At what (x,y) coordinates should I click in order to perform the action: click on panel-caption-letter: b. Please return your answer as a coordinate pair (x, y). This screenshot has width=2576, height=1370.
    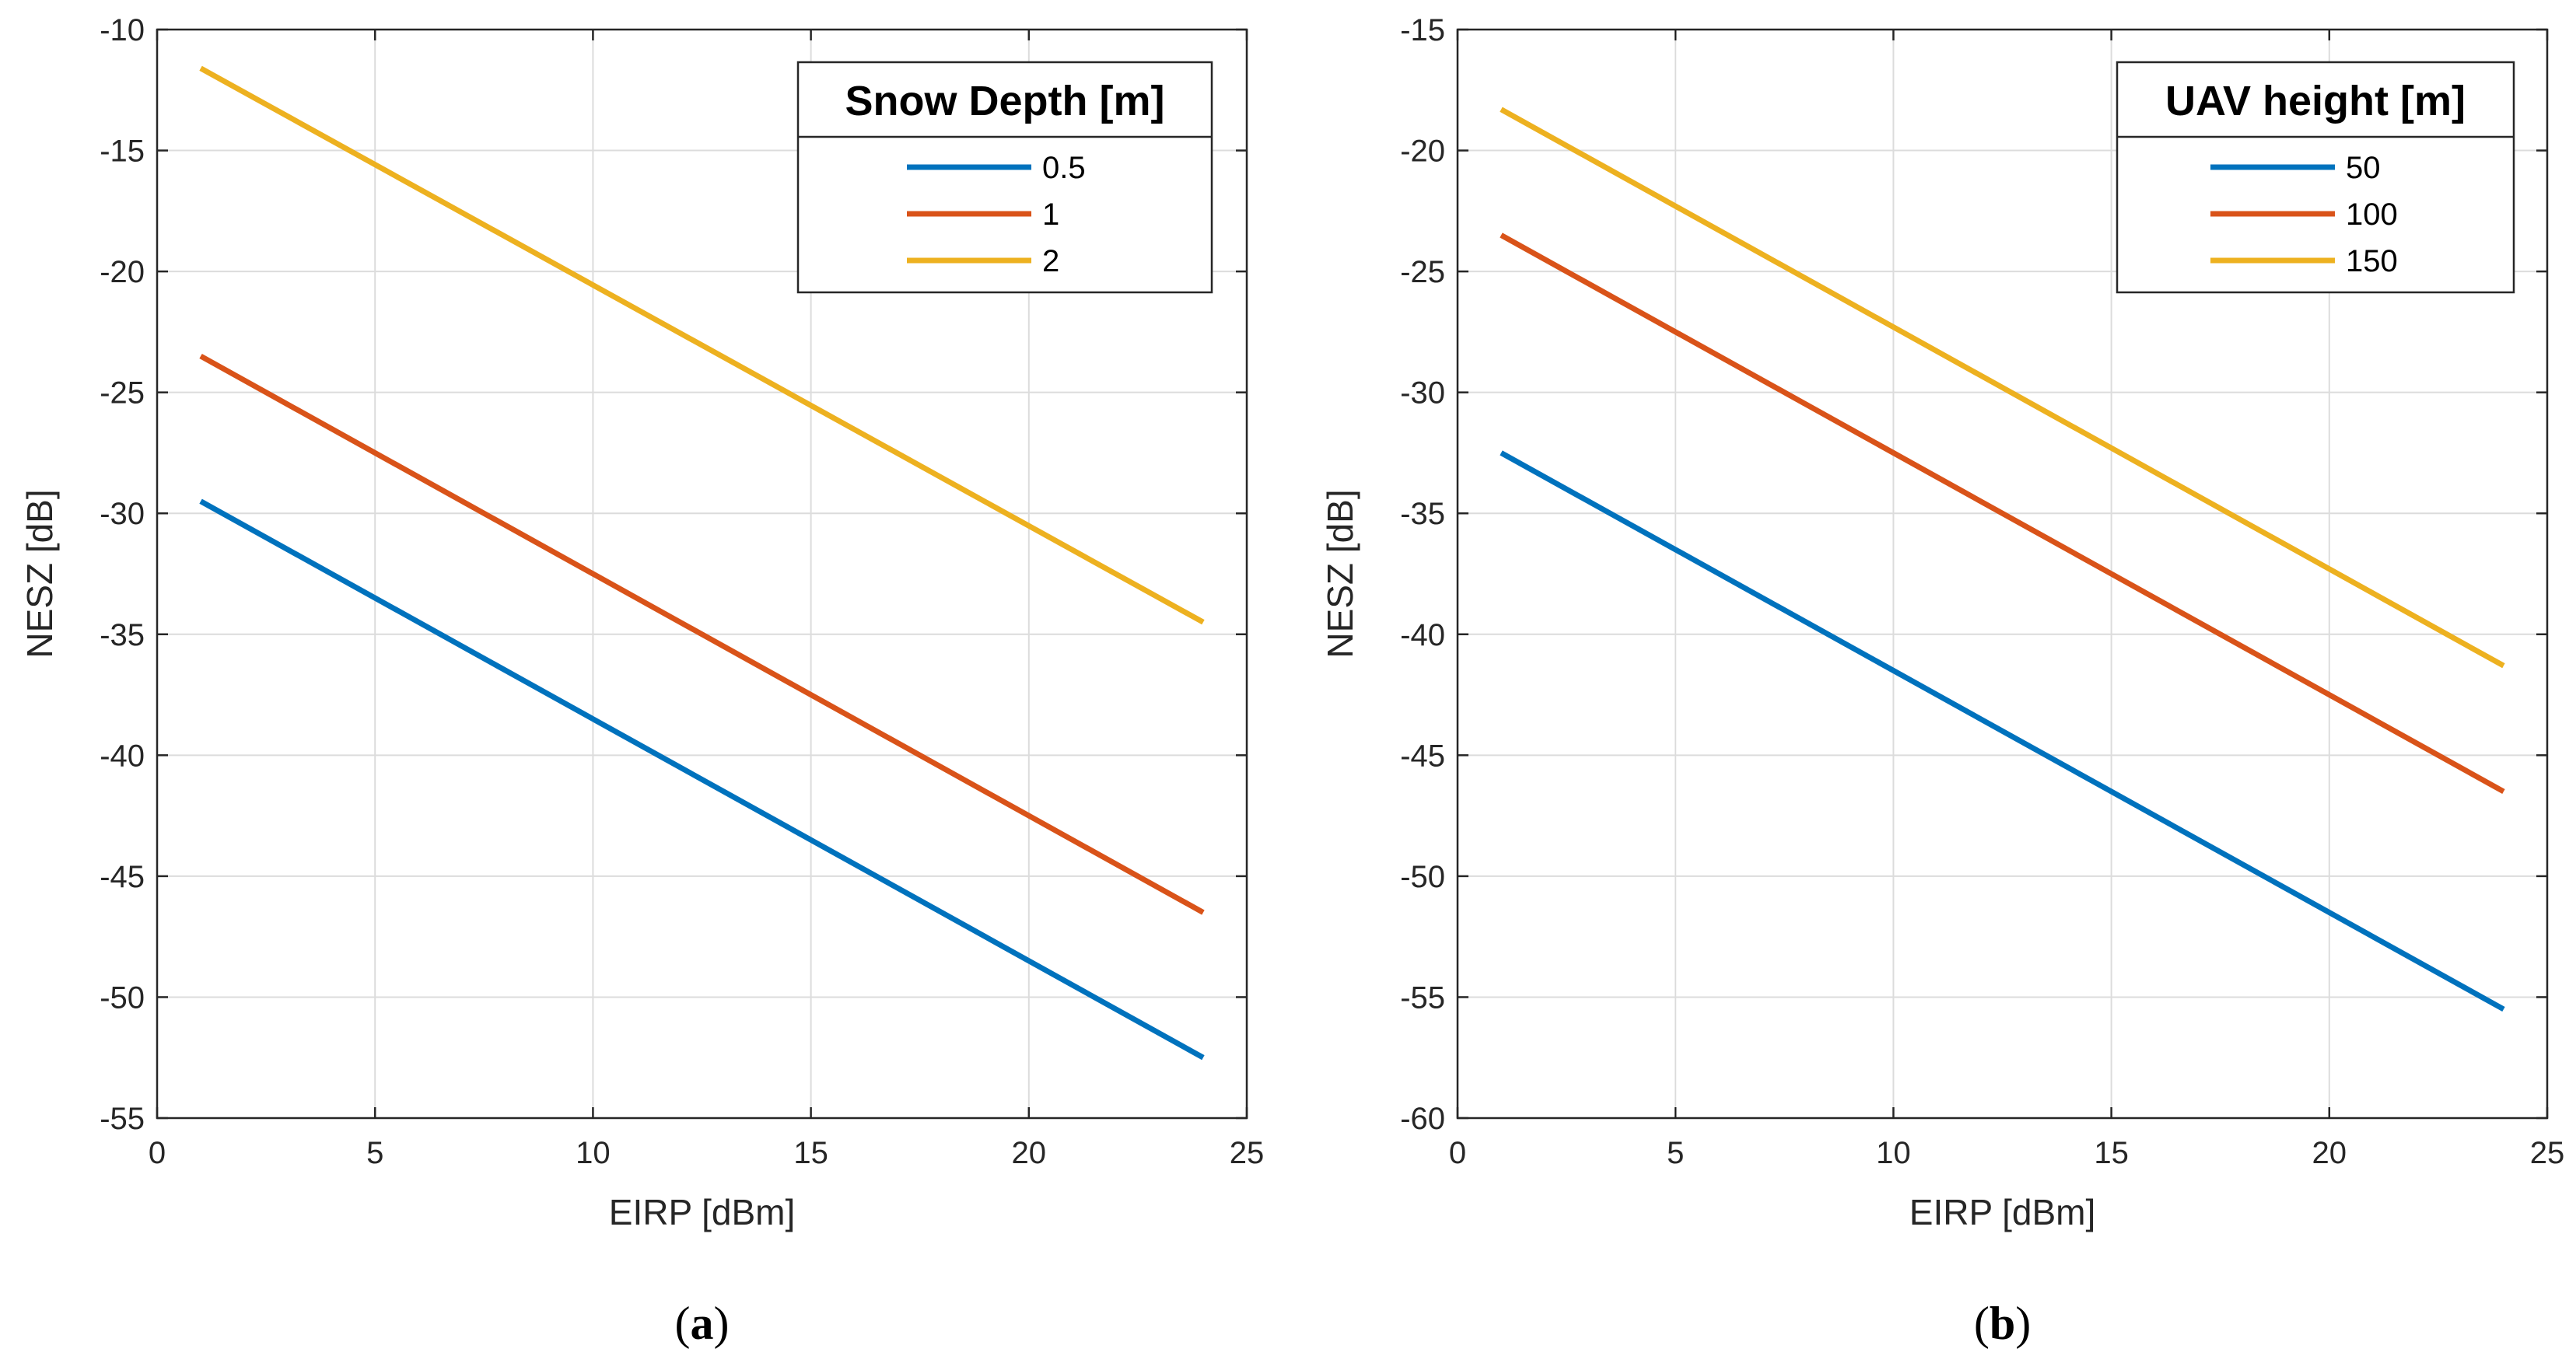
    Looking at the image, I should click on (2003, 1323).